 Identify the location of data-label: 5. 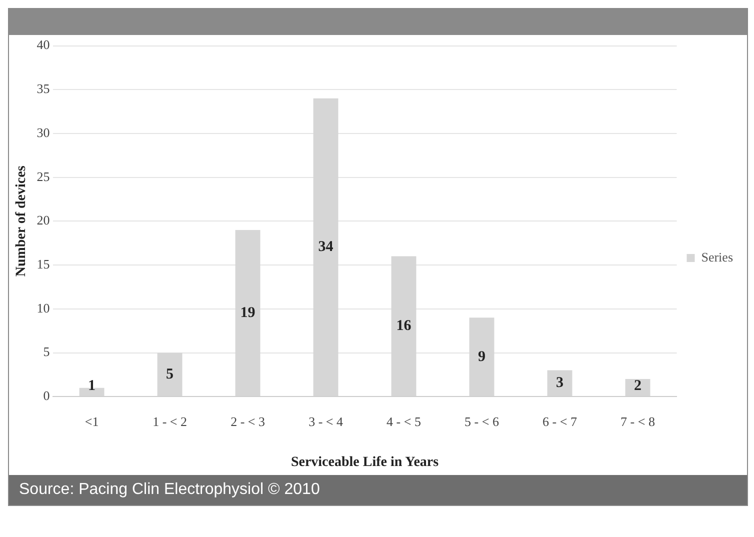
(170, 374).